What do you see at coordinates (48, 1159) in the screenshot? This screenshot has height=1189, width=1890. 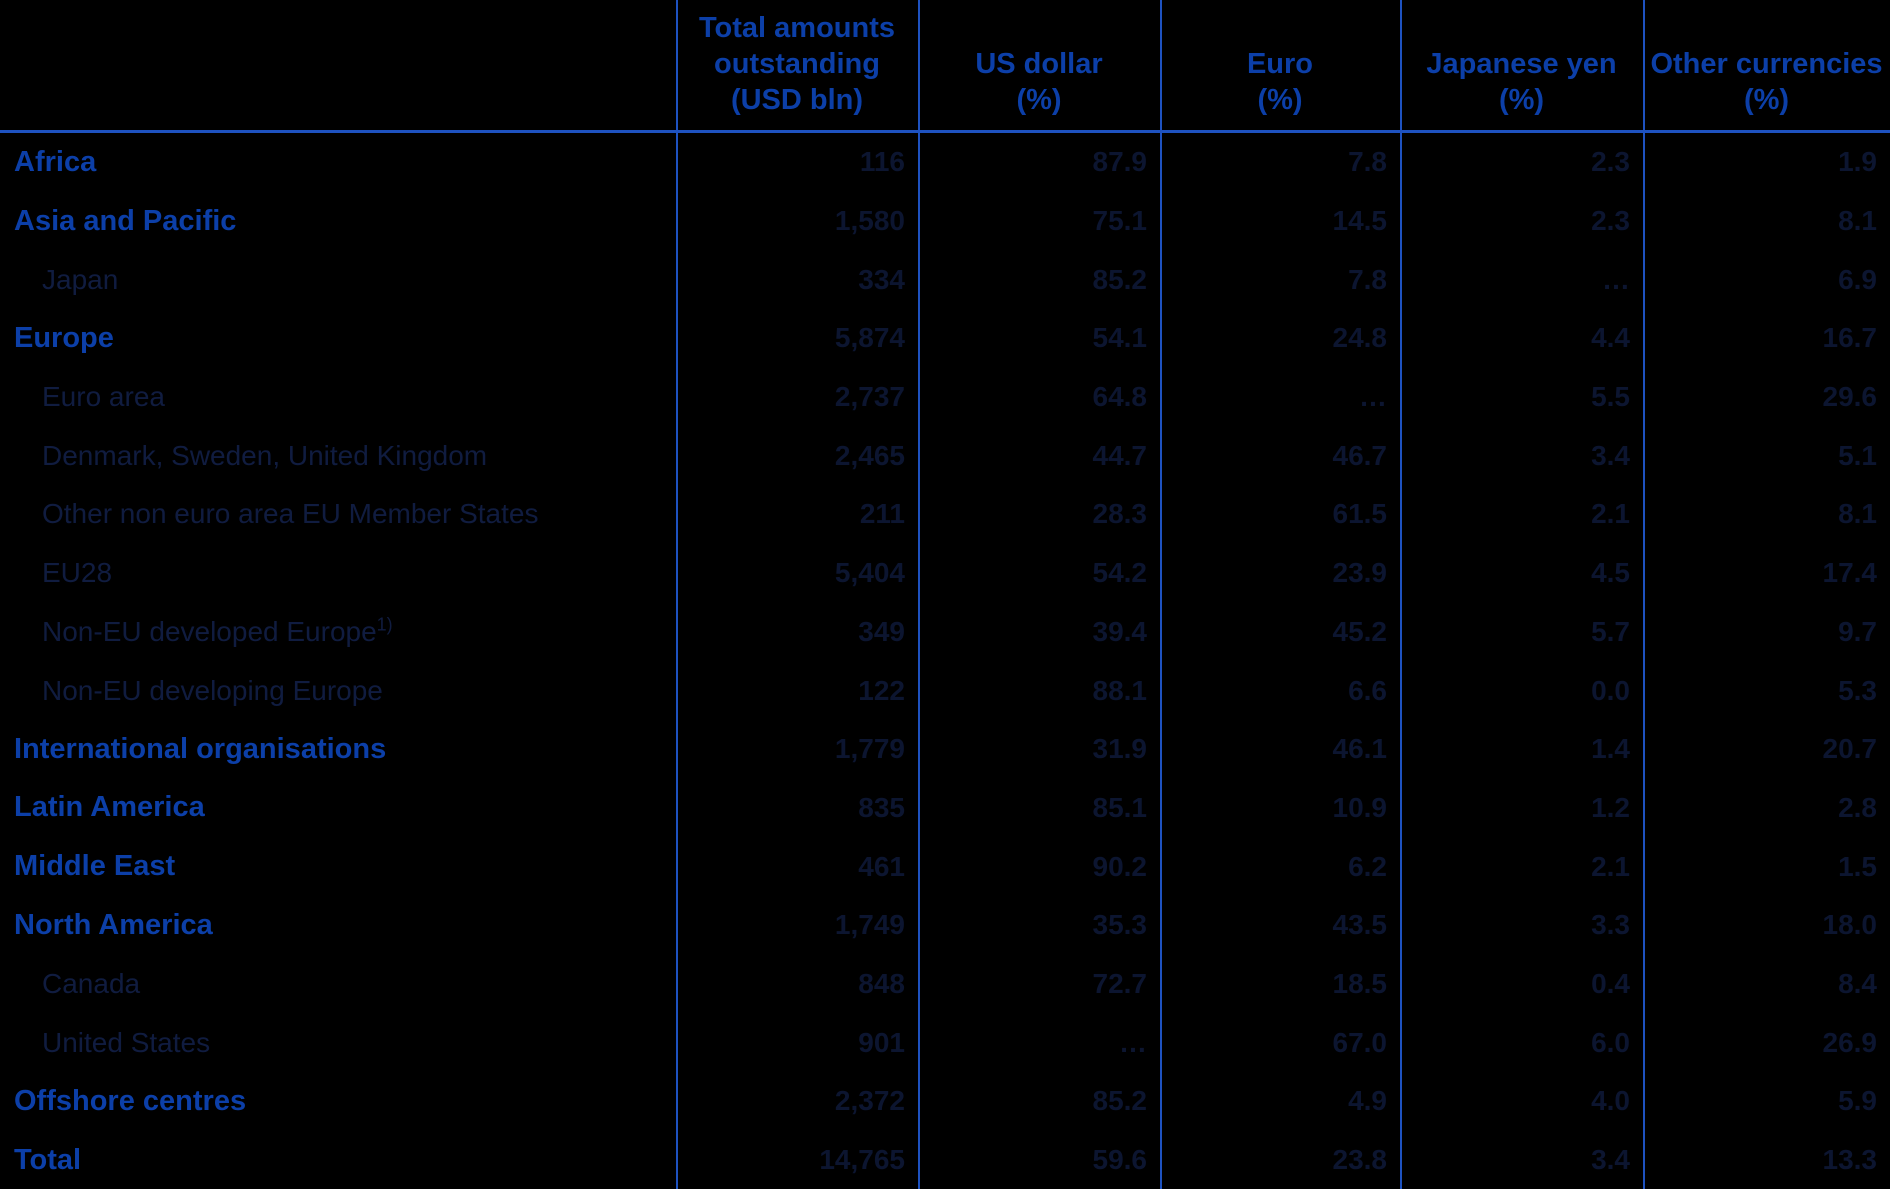 I see `row-label: Total` at bounding box center [48, 1159].